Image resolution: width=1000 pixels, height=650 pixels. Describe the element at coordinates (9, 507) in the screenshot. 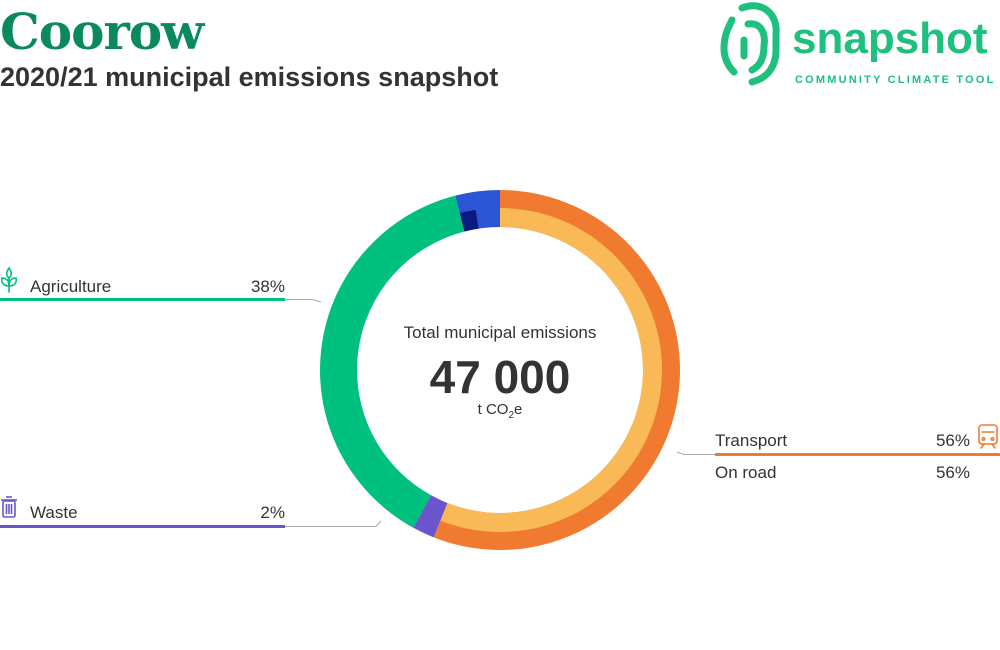

I see `trash-icon` at that location.